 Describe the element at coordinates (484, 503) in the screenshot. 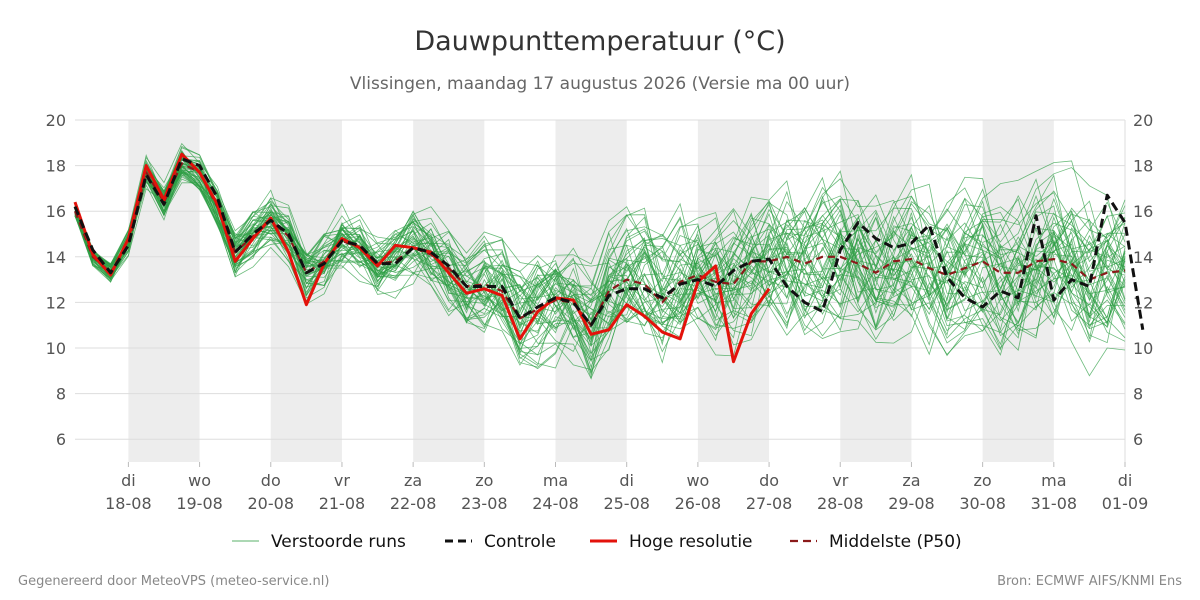

I see `x-tick-date-5: 23-08` at that location.